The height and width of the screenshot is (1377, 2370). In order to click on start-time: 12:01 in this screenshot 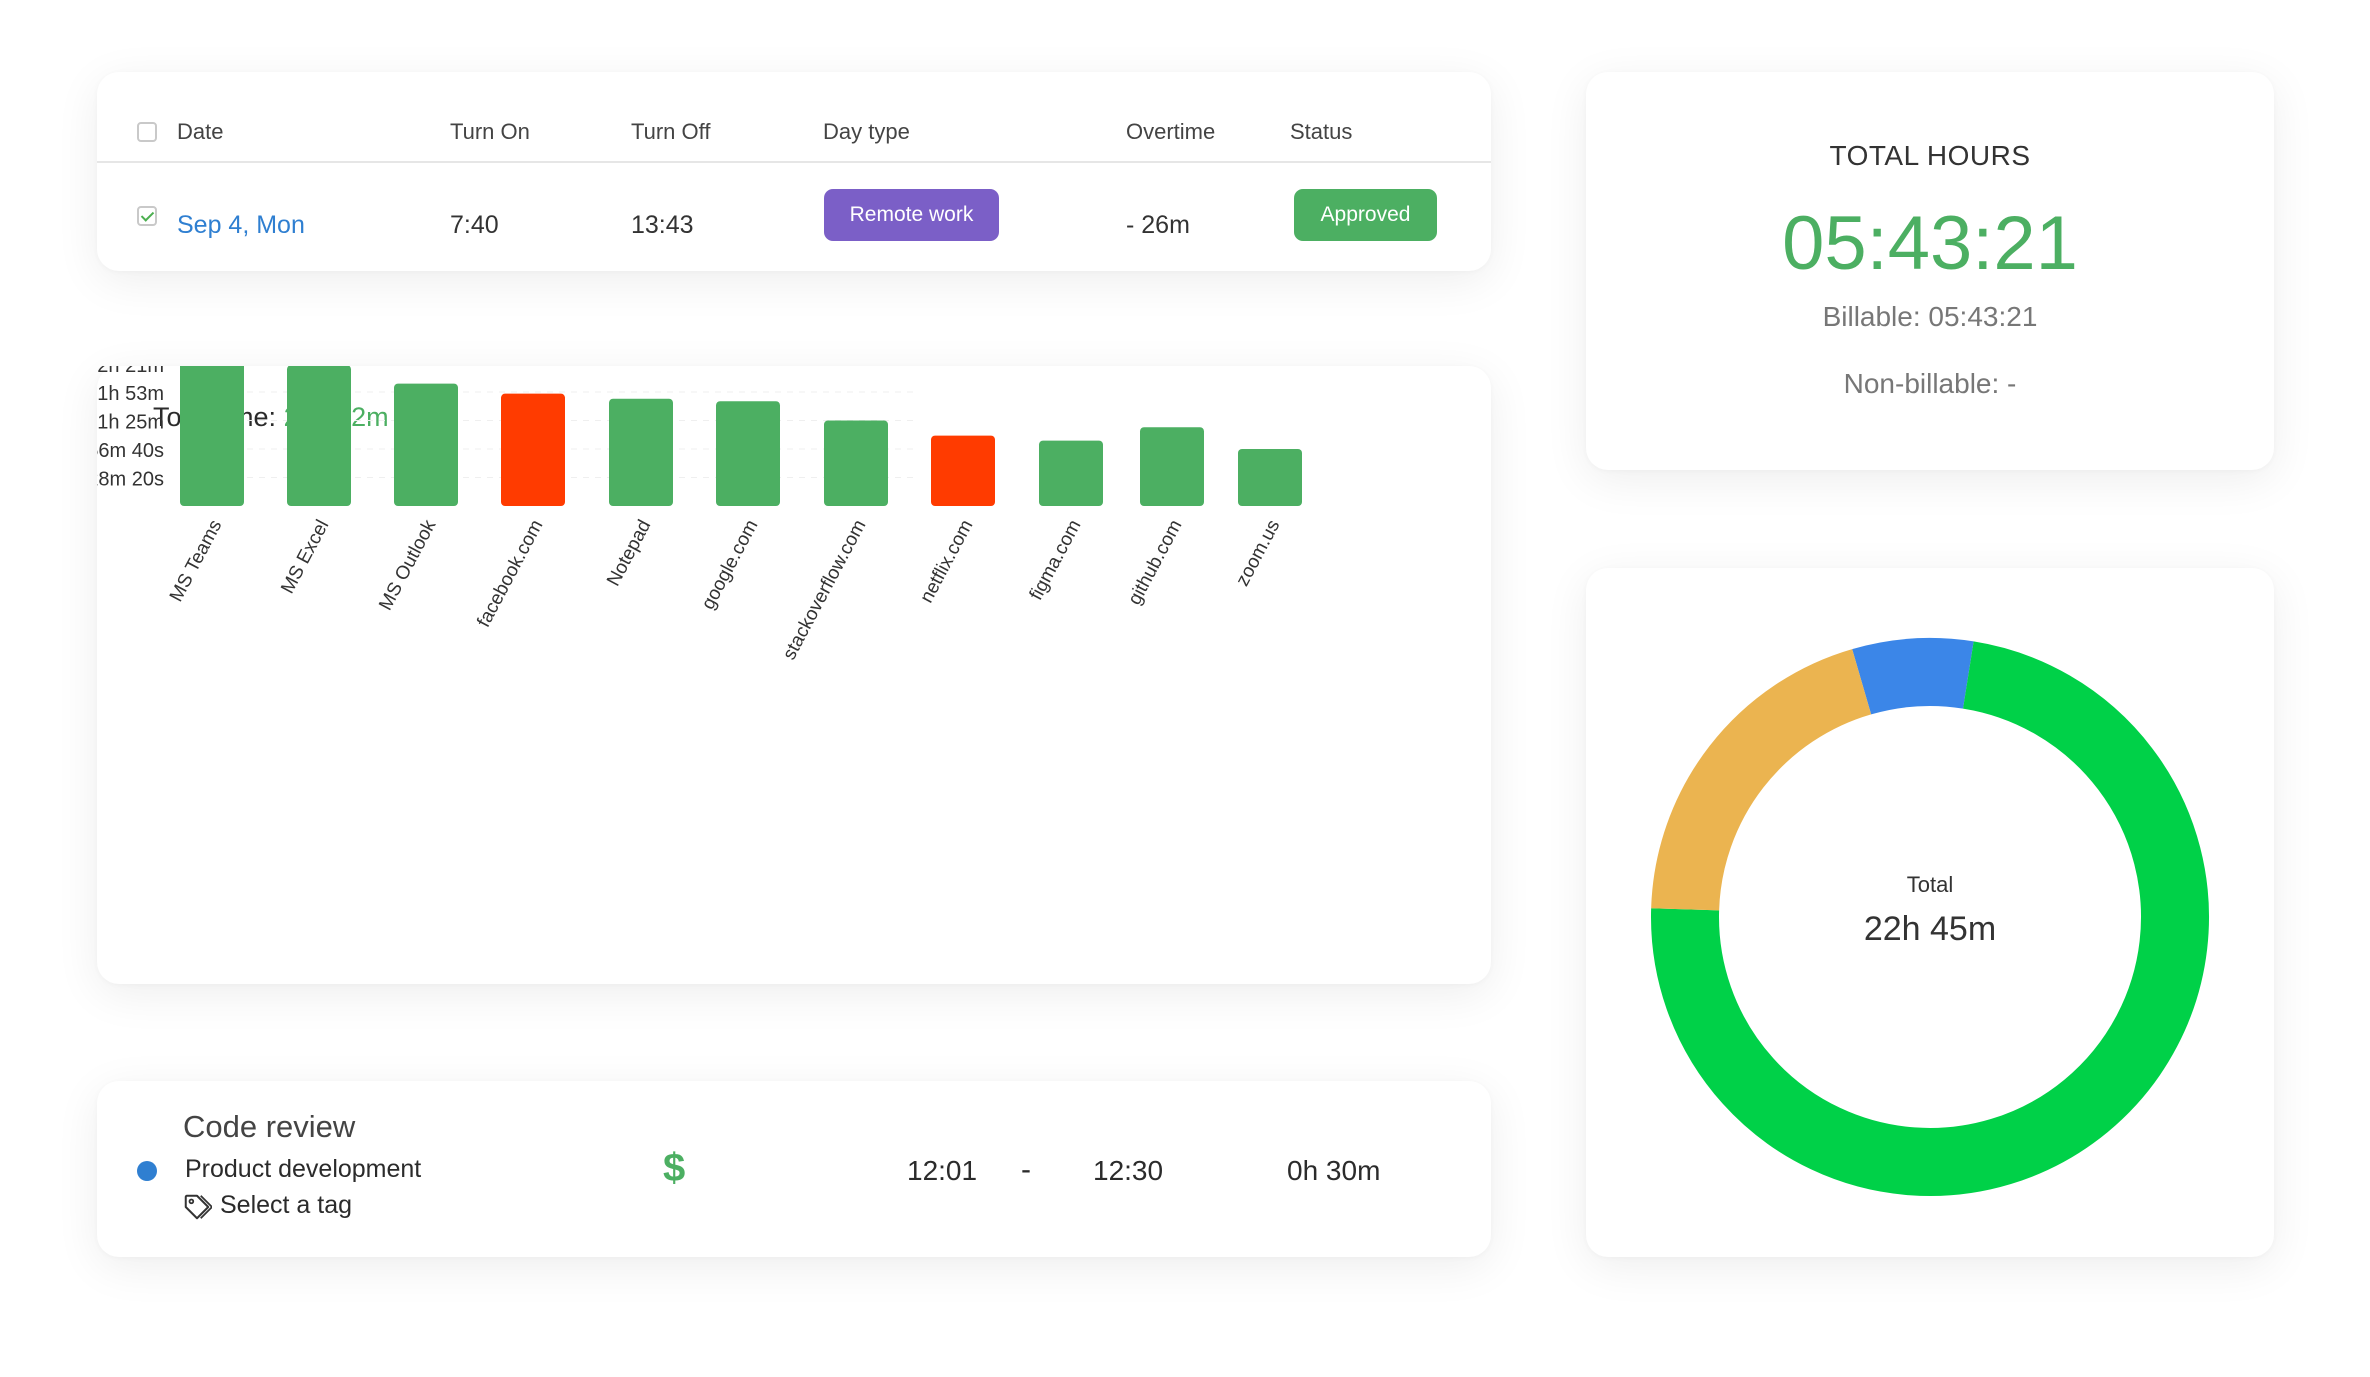, I will do `click(942, 1170)`.